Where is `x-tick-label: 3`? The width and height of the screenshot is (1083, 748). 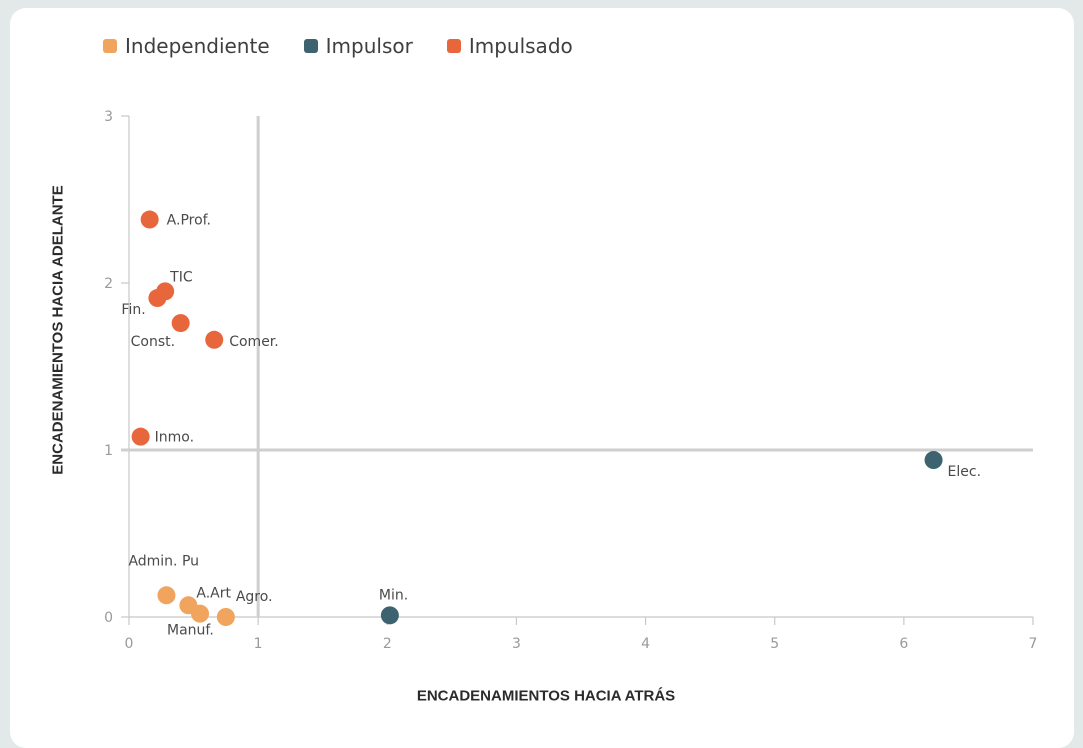 x-tick-label: 3 is located at coordinates (516, 644).